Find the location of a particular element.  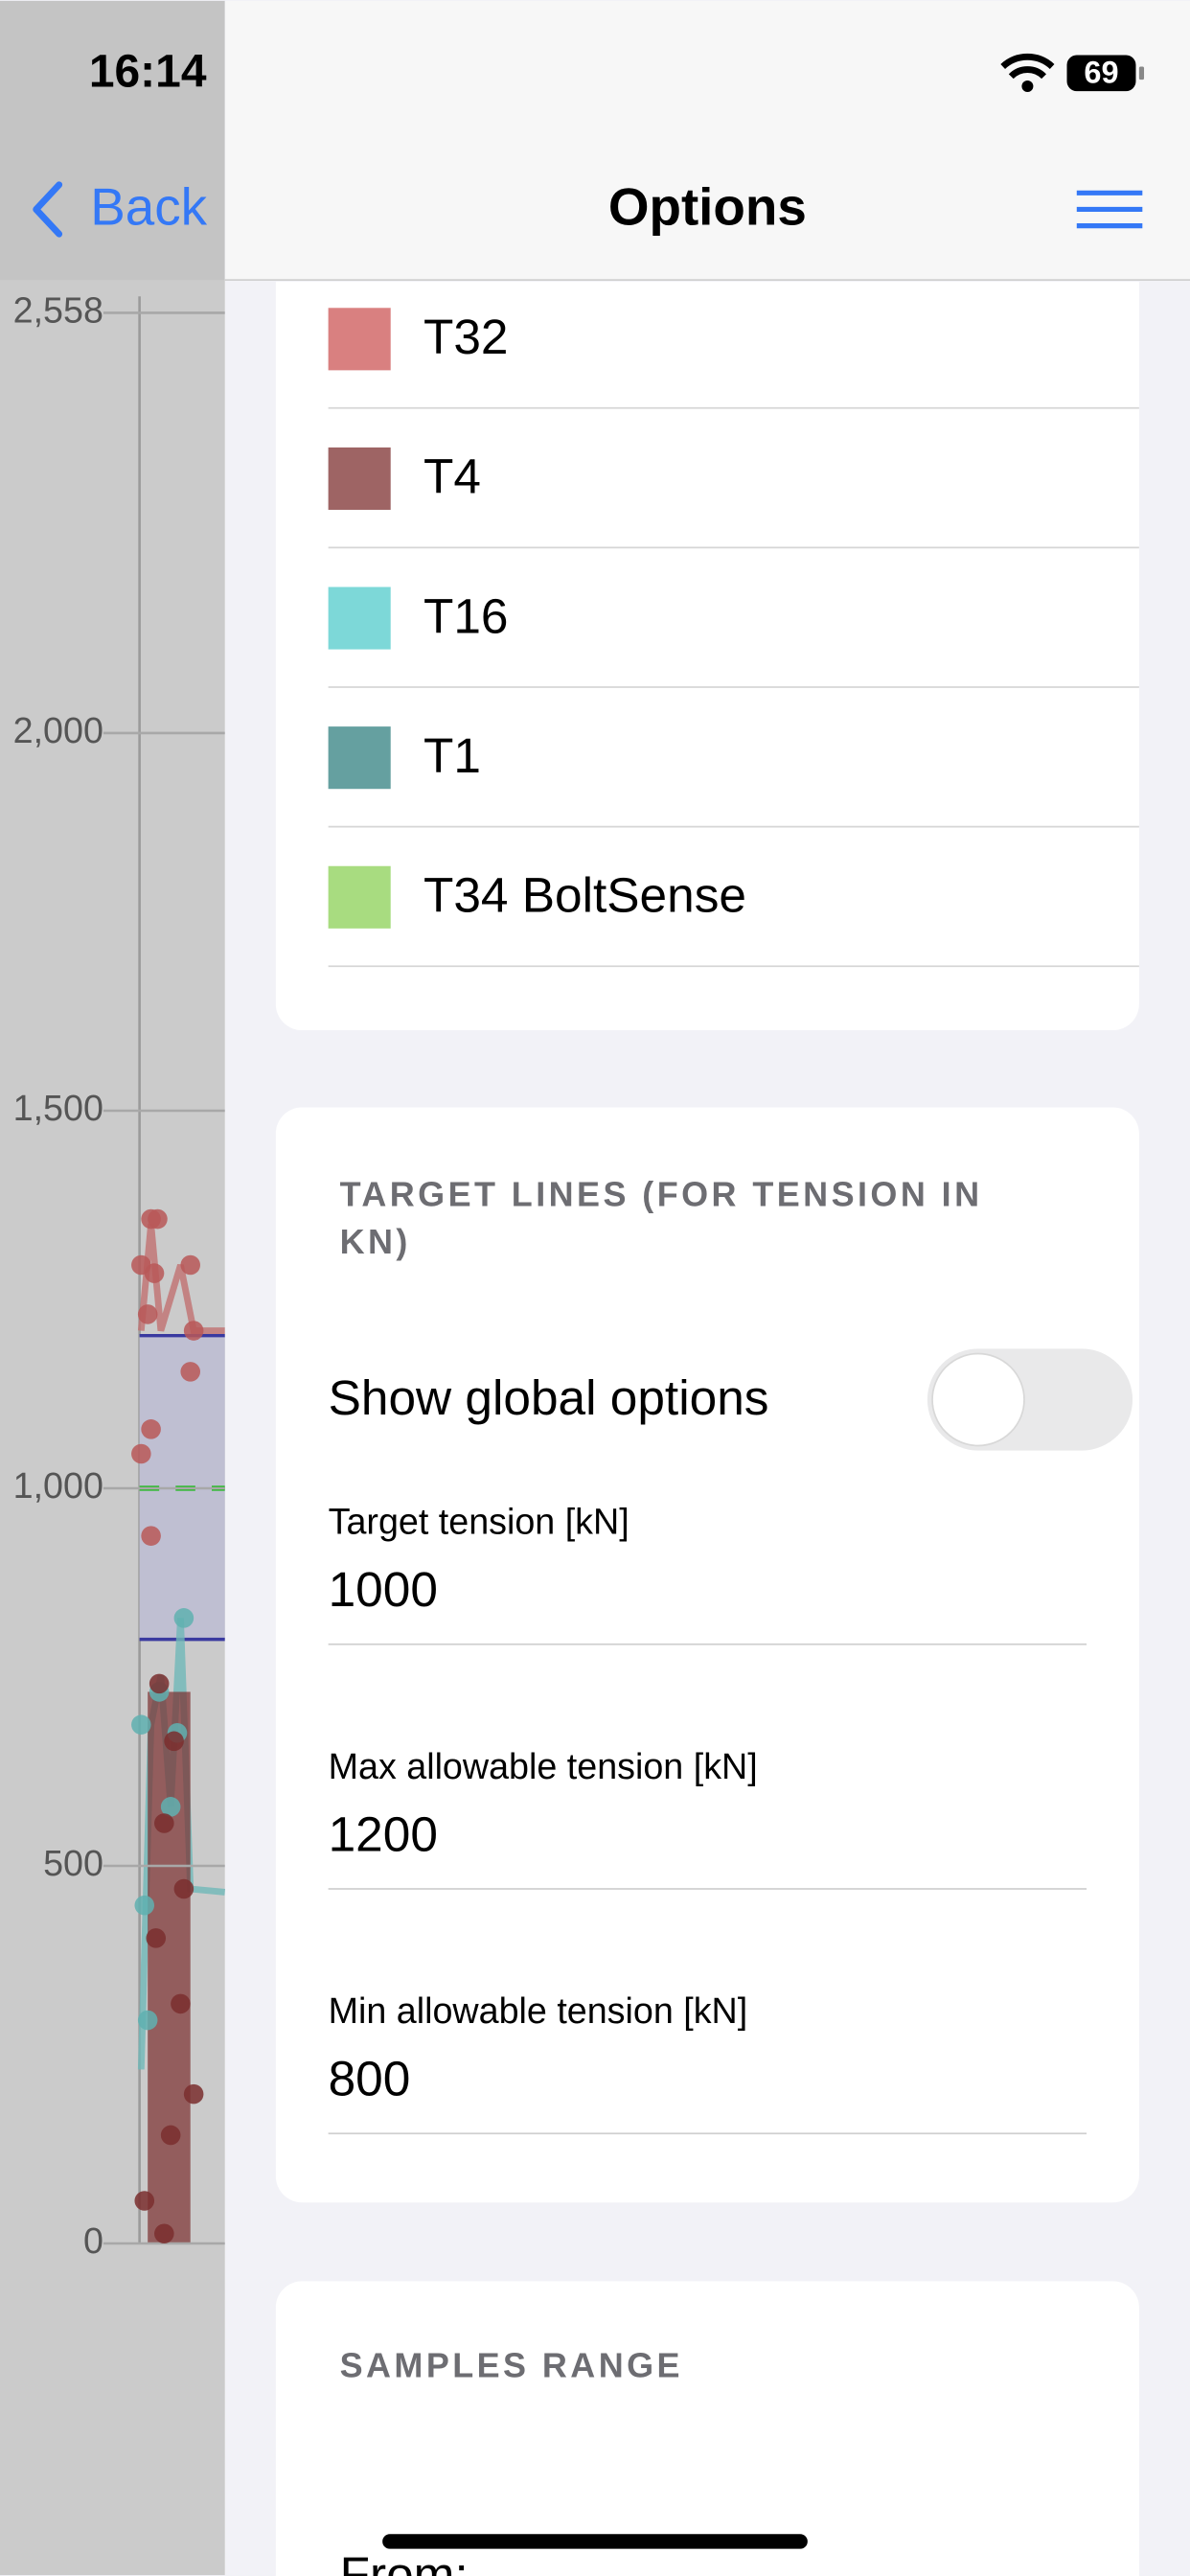

from-label: From: is located at coordinates (405, 2561).